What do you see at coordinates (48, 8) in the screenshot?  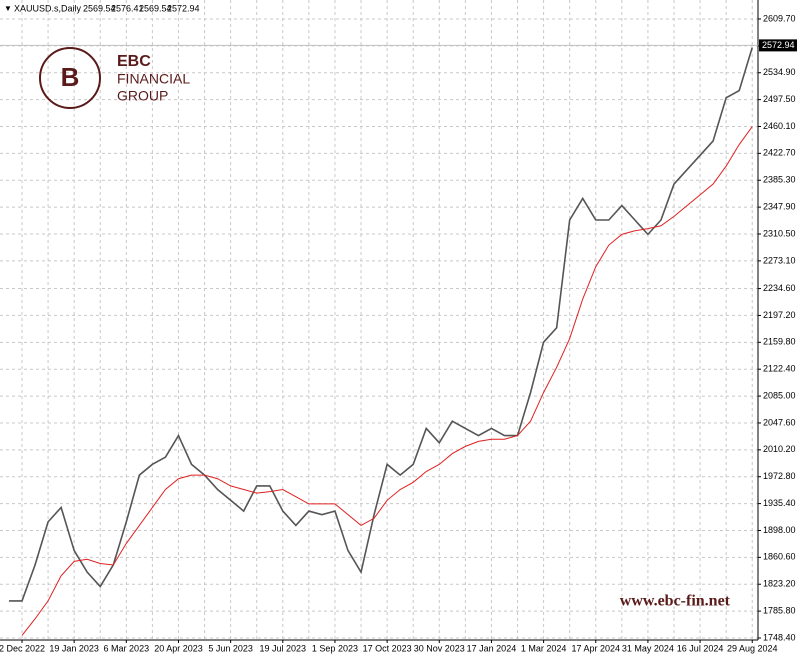 I see `symbol: XAUUSD.s,Daily` at bounding box center [48, 8].